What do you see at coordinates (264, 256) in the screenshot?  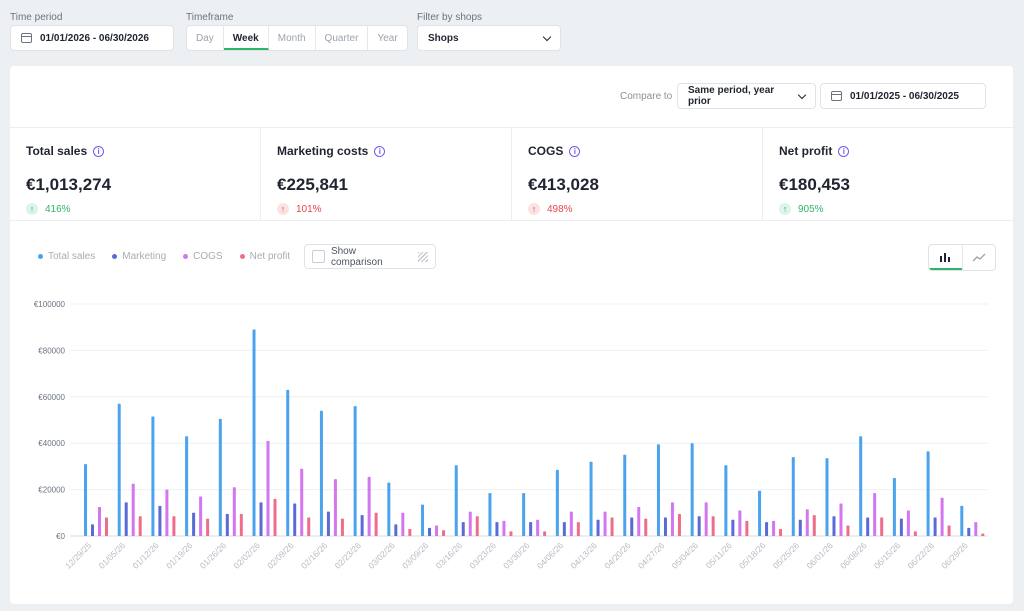 I see `legend-net-profit: Net profit` at bounding box center [264, 256].